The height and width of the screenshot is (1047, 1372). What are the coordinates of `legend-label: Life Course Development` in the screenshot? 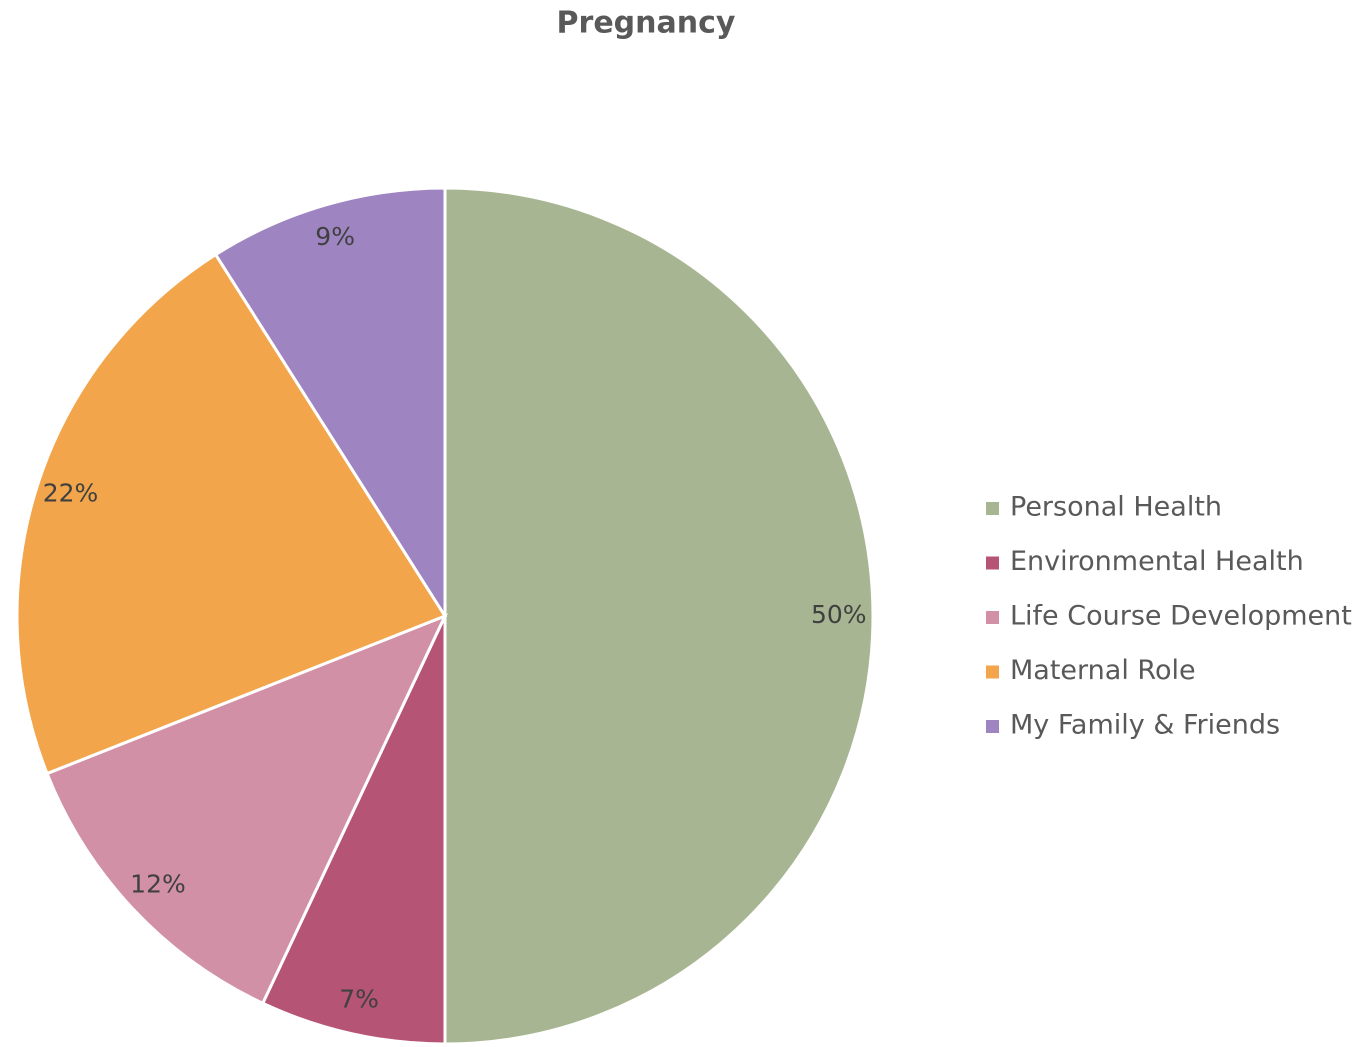 It's located at (1181, 616).